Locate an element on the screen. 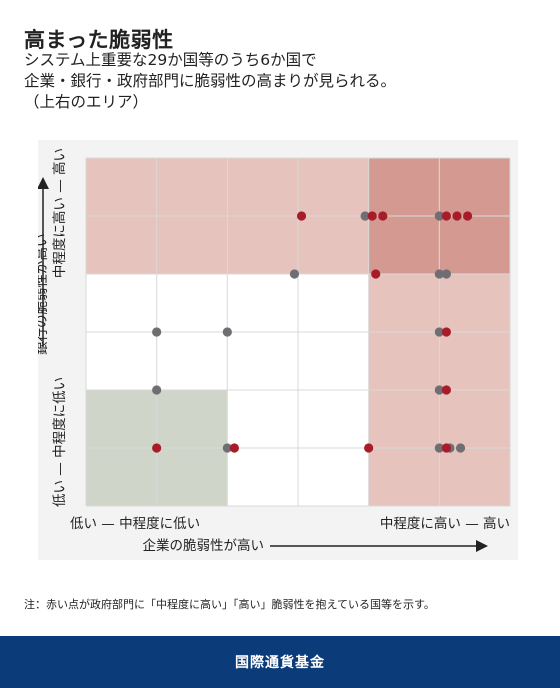 The image size is (560, 688). subtitle-line-3: （上右のエリア） is located at coordinates (86, 102).